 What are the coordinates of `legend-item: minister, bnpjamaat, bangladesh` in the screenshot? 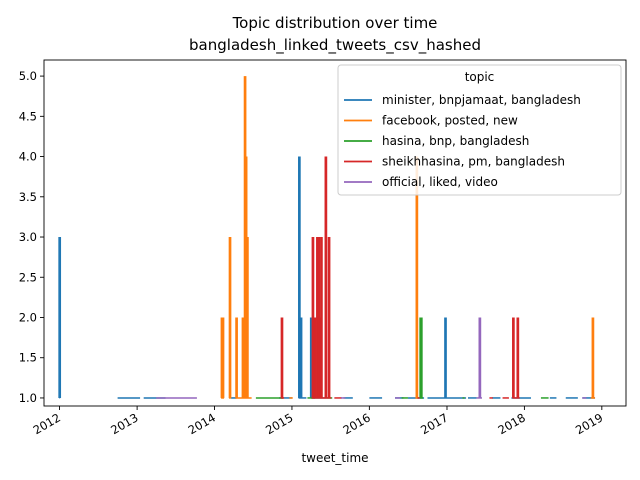 It's located at (462, 100).